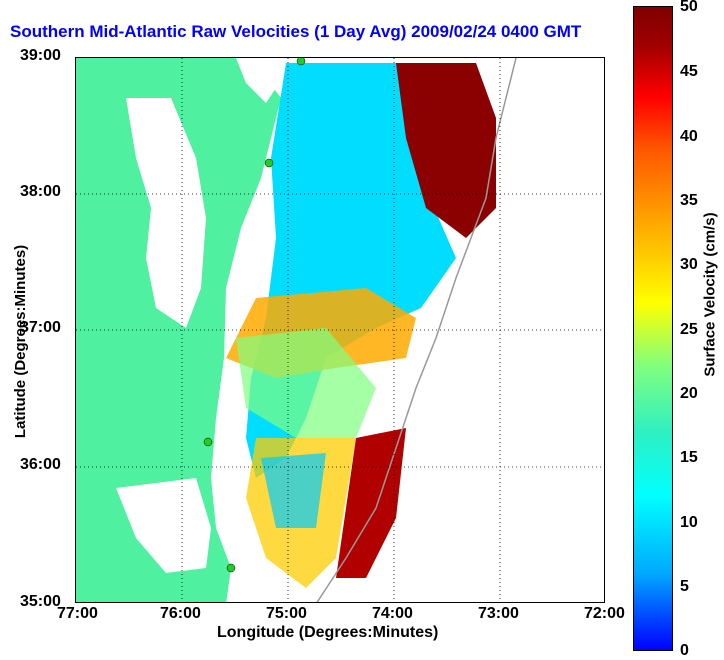 This screenshot has width=724, height=660. What do you see at coordinates (689, 457) in the screenshot?
I see `colorbar-tick: 15` at bounding box center [689, 457].